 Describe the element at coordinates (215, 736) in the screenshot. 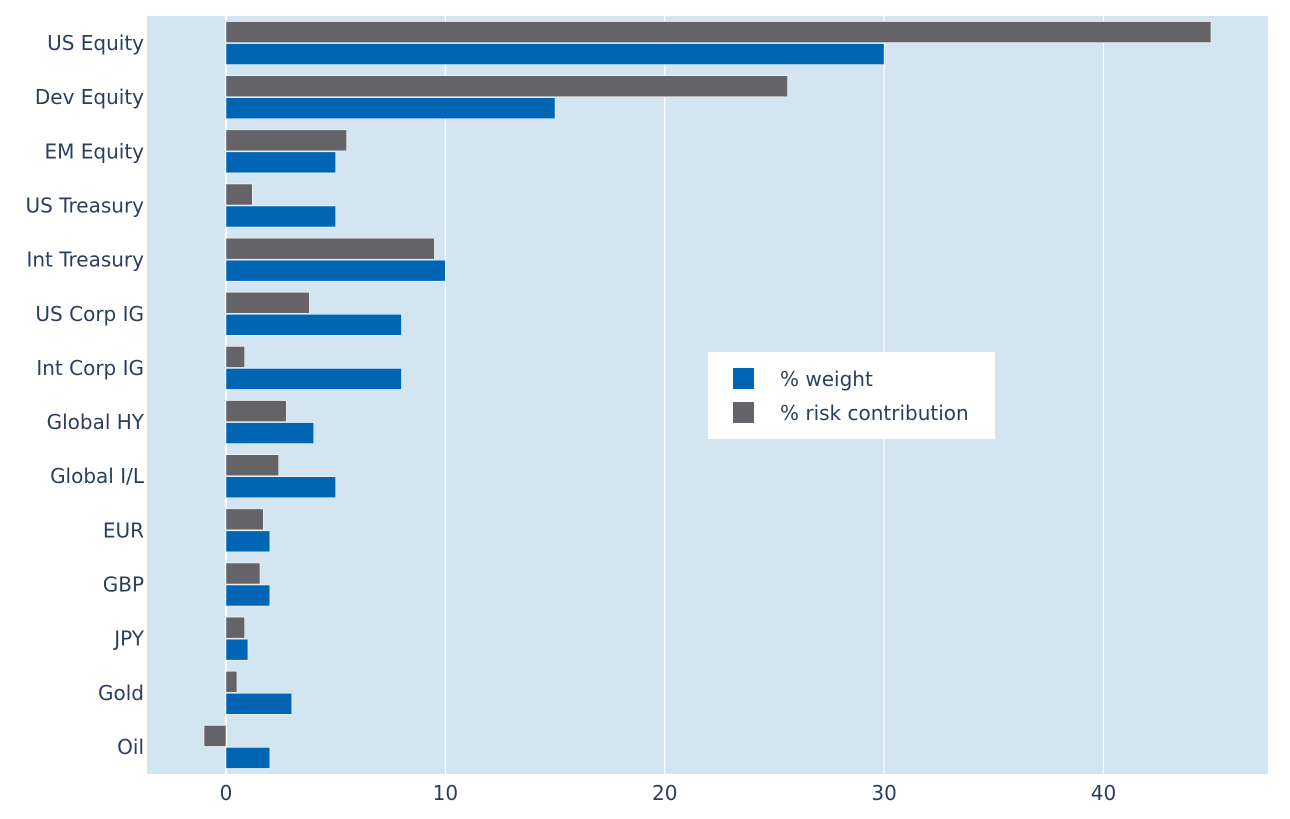

I see `bar-risk-oil` at that location.